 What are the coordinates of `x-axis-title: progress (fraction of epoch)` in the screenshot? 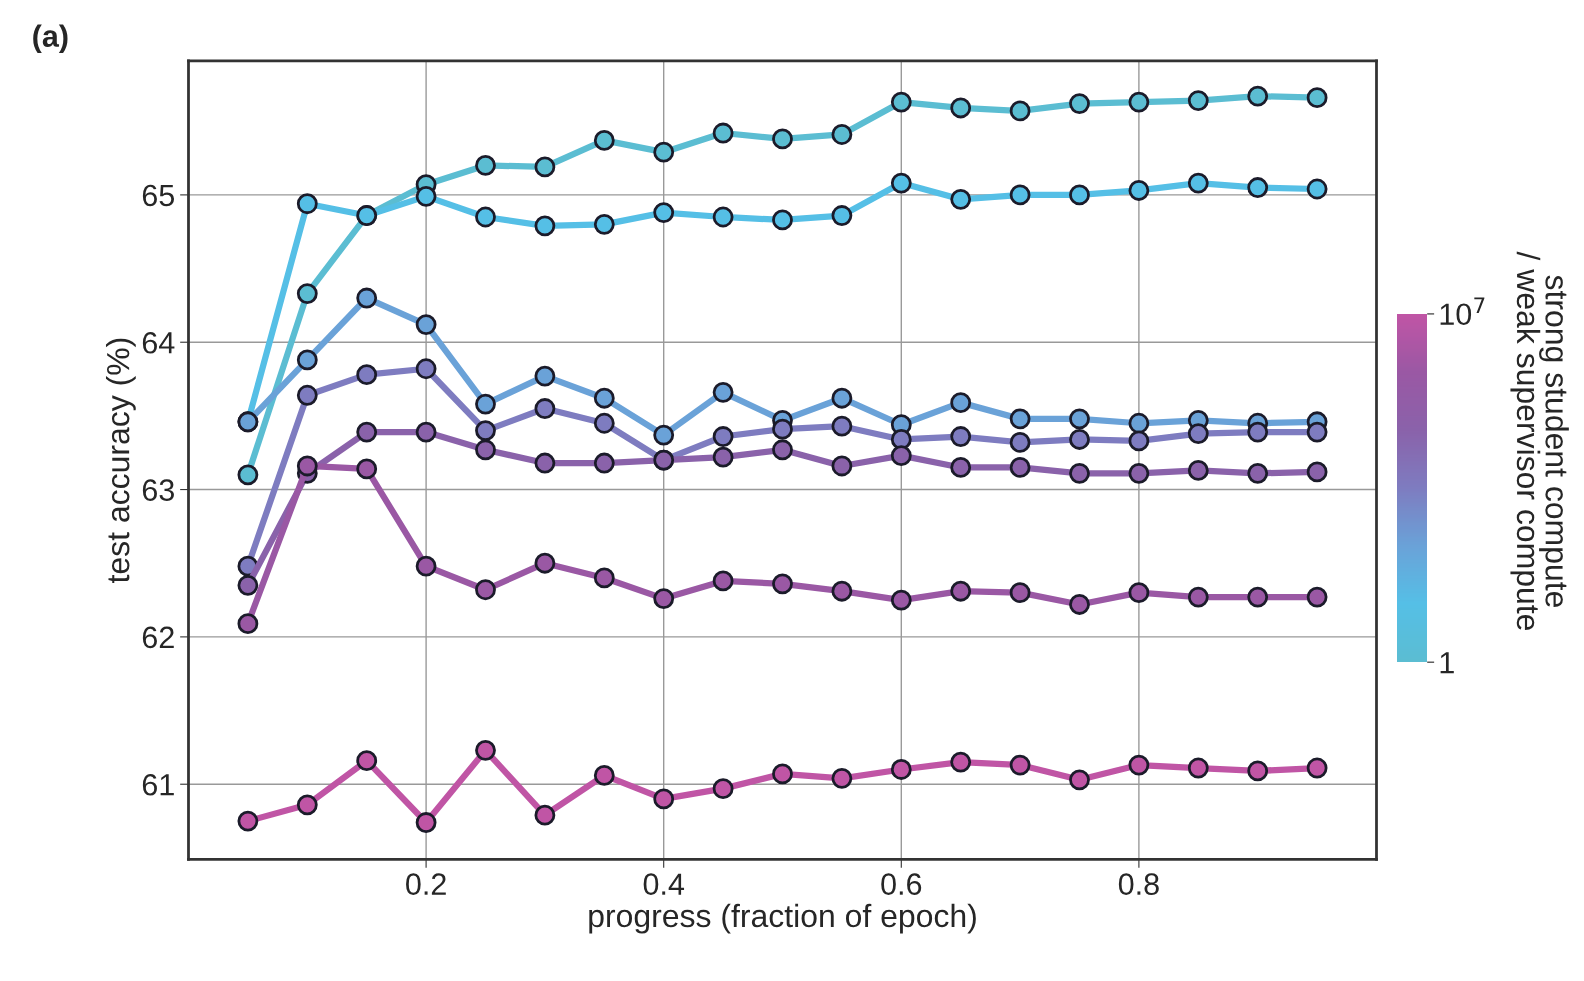 It's located at (782, 918).